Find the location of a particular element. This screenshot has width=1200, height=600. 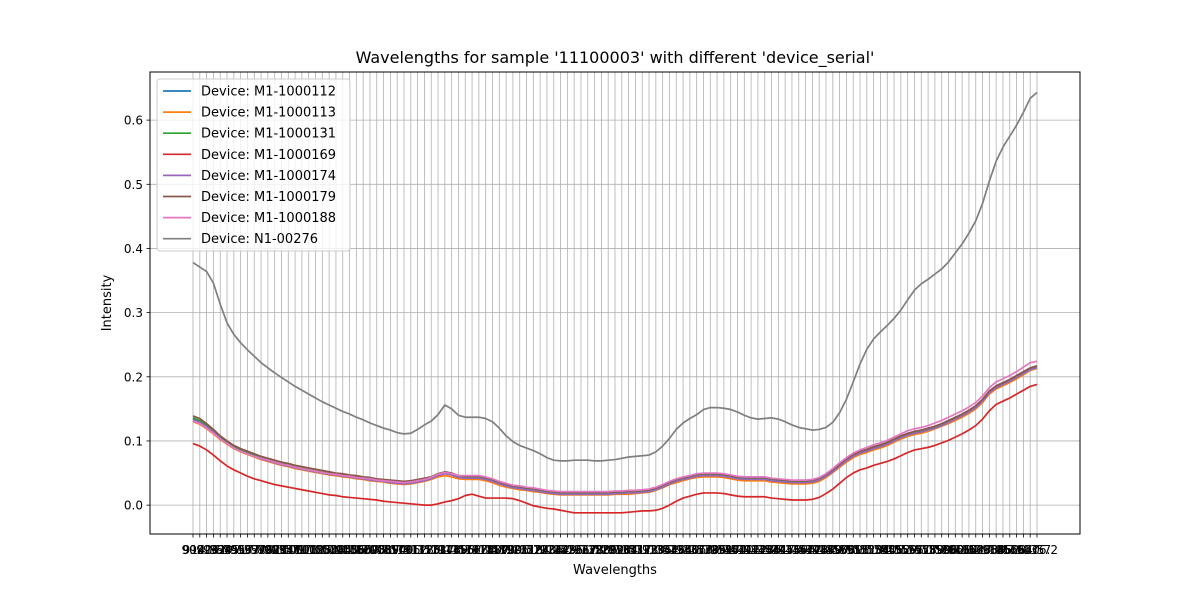

x-tick-label: 945.3 is located at coordinates (234, 550).